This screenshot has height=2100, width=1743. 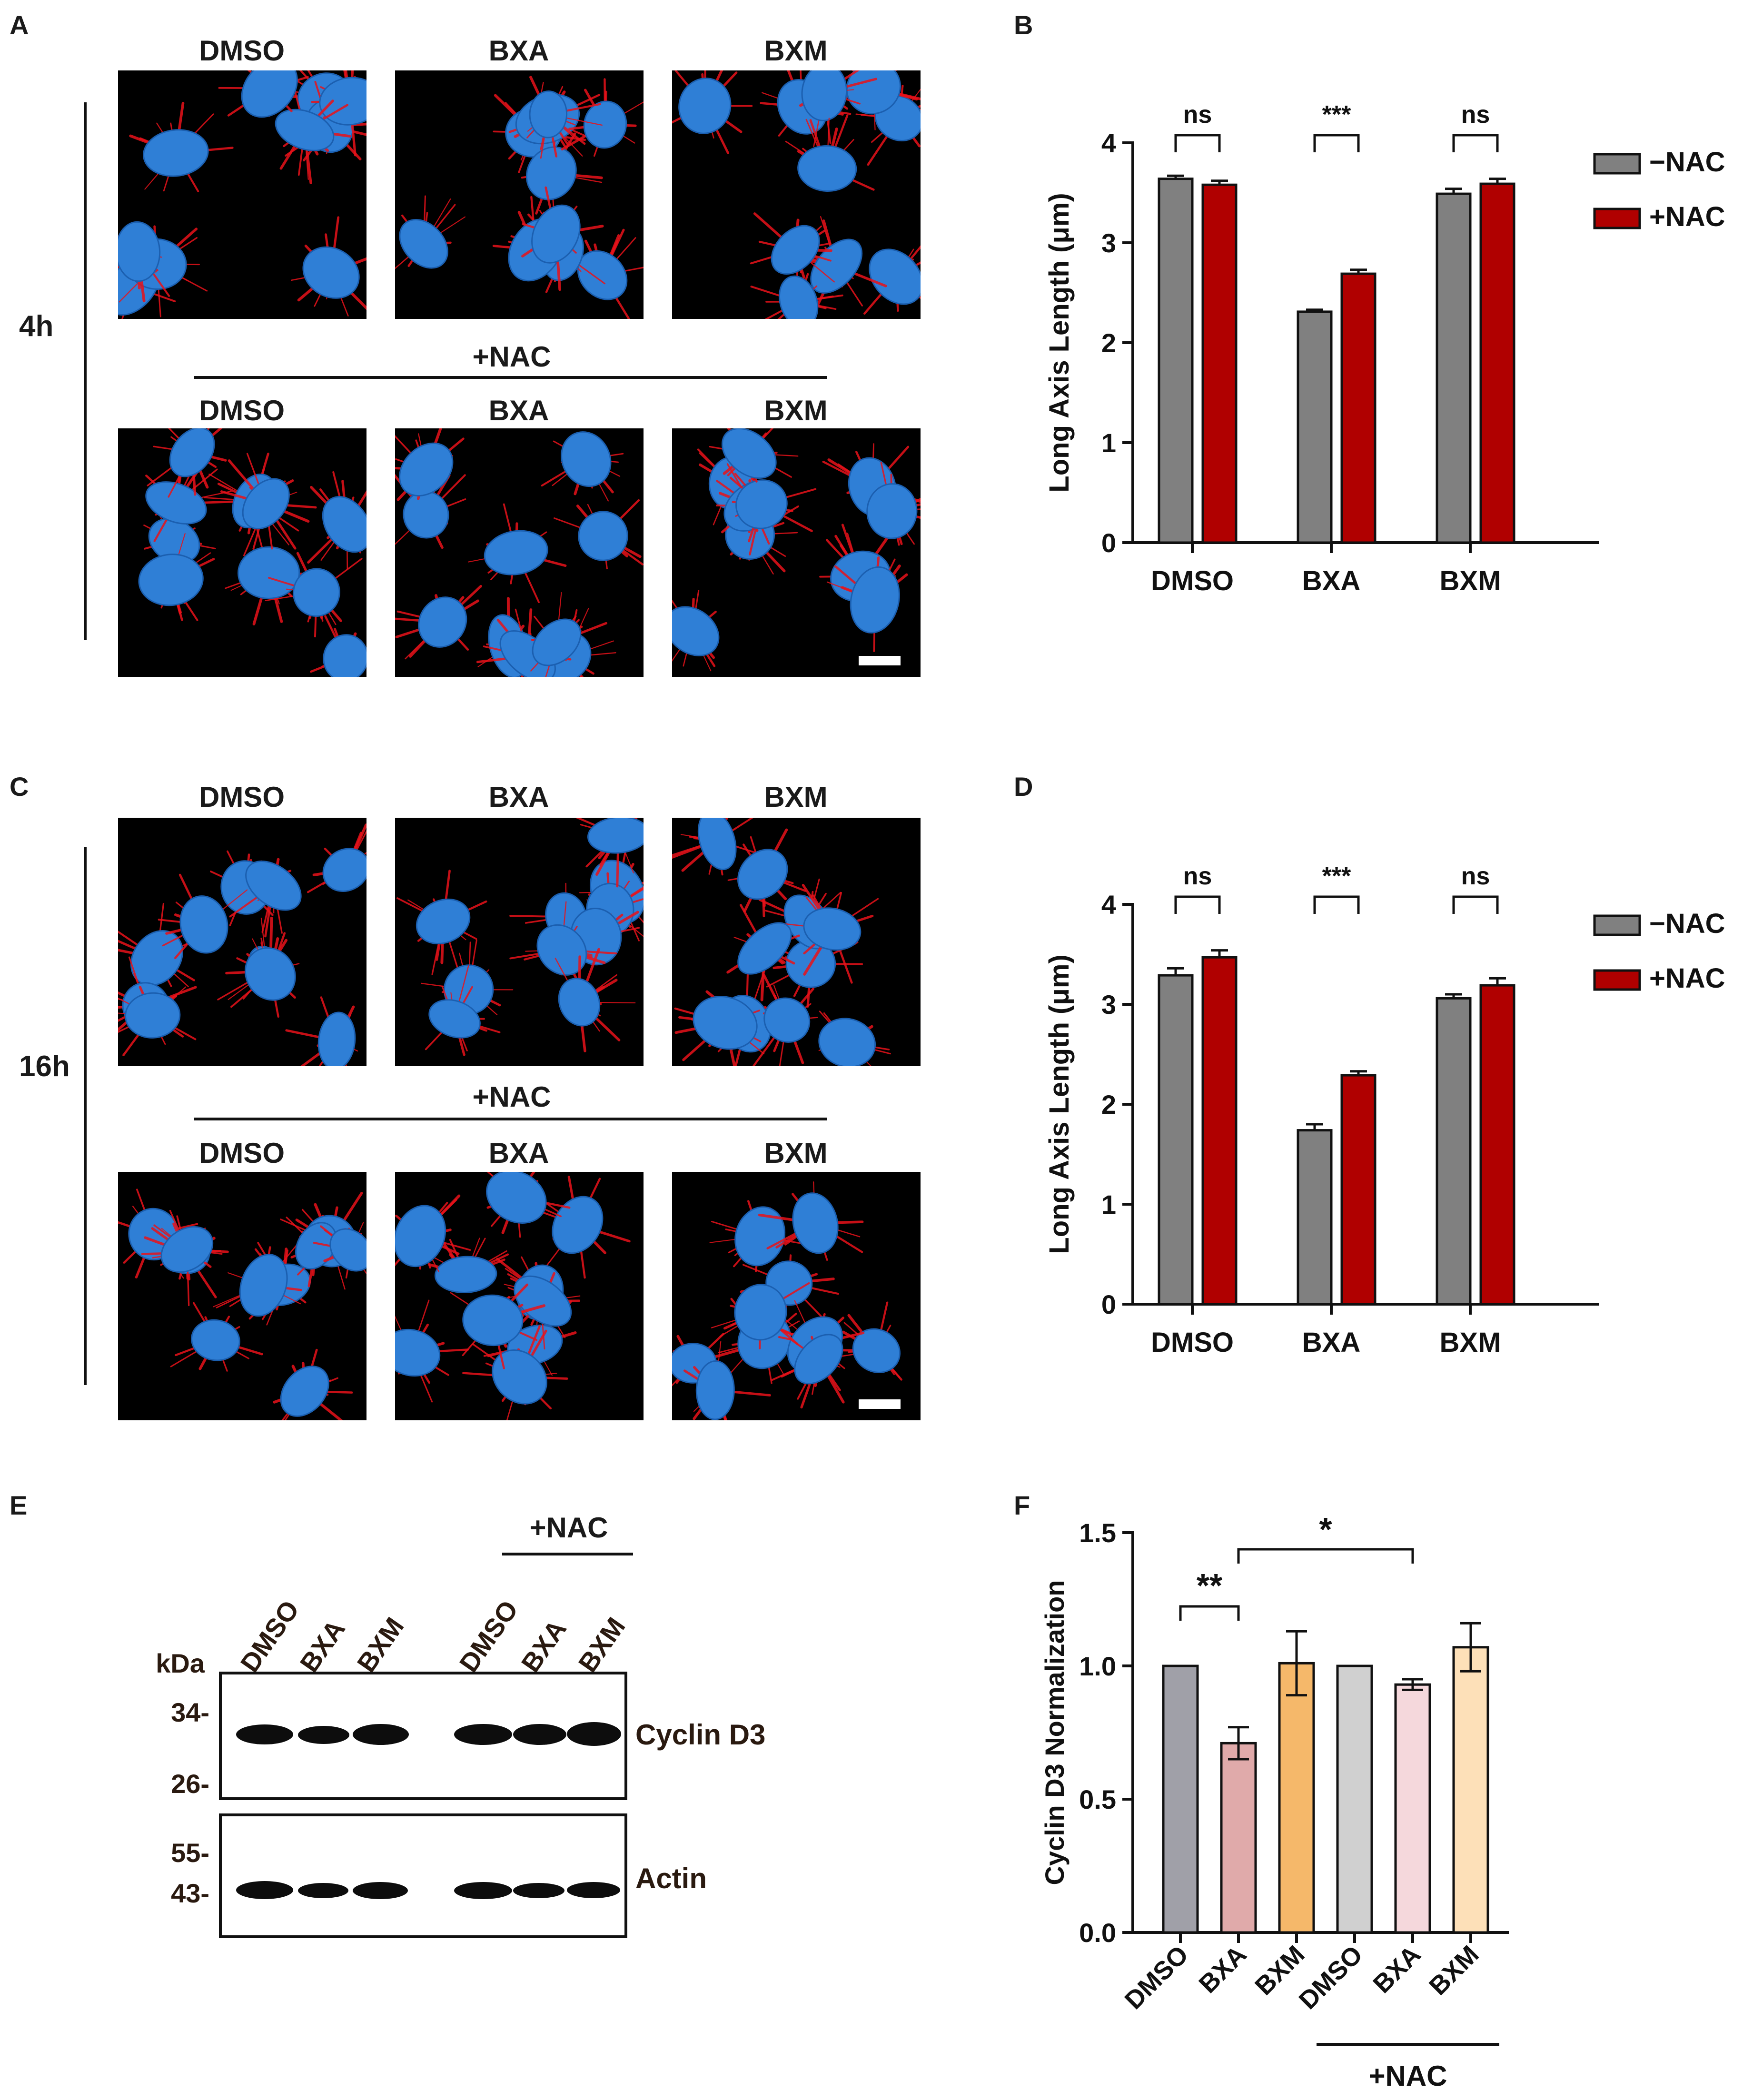 I want to click on label-c-bottom-0: DMSO, so click(x=242, y=1153).